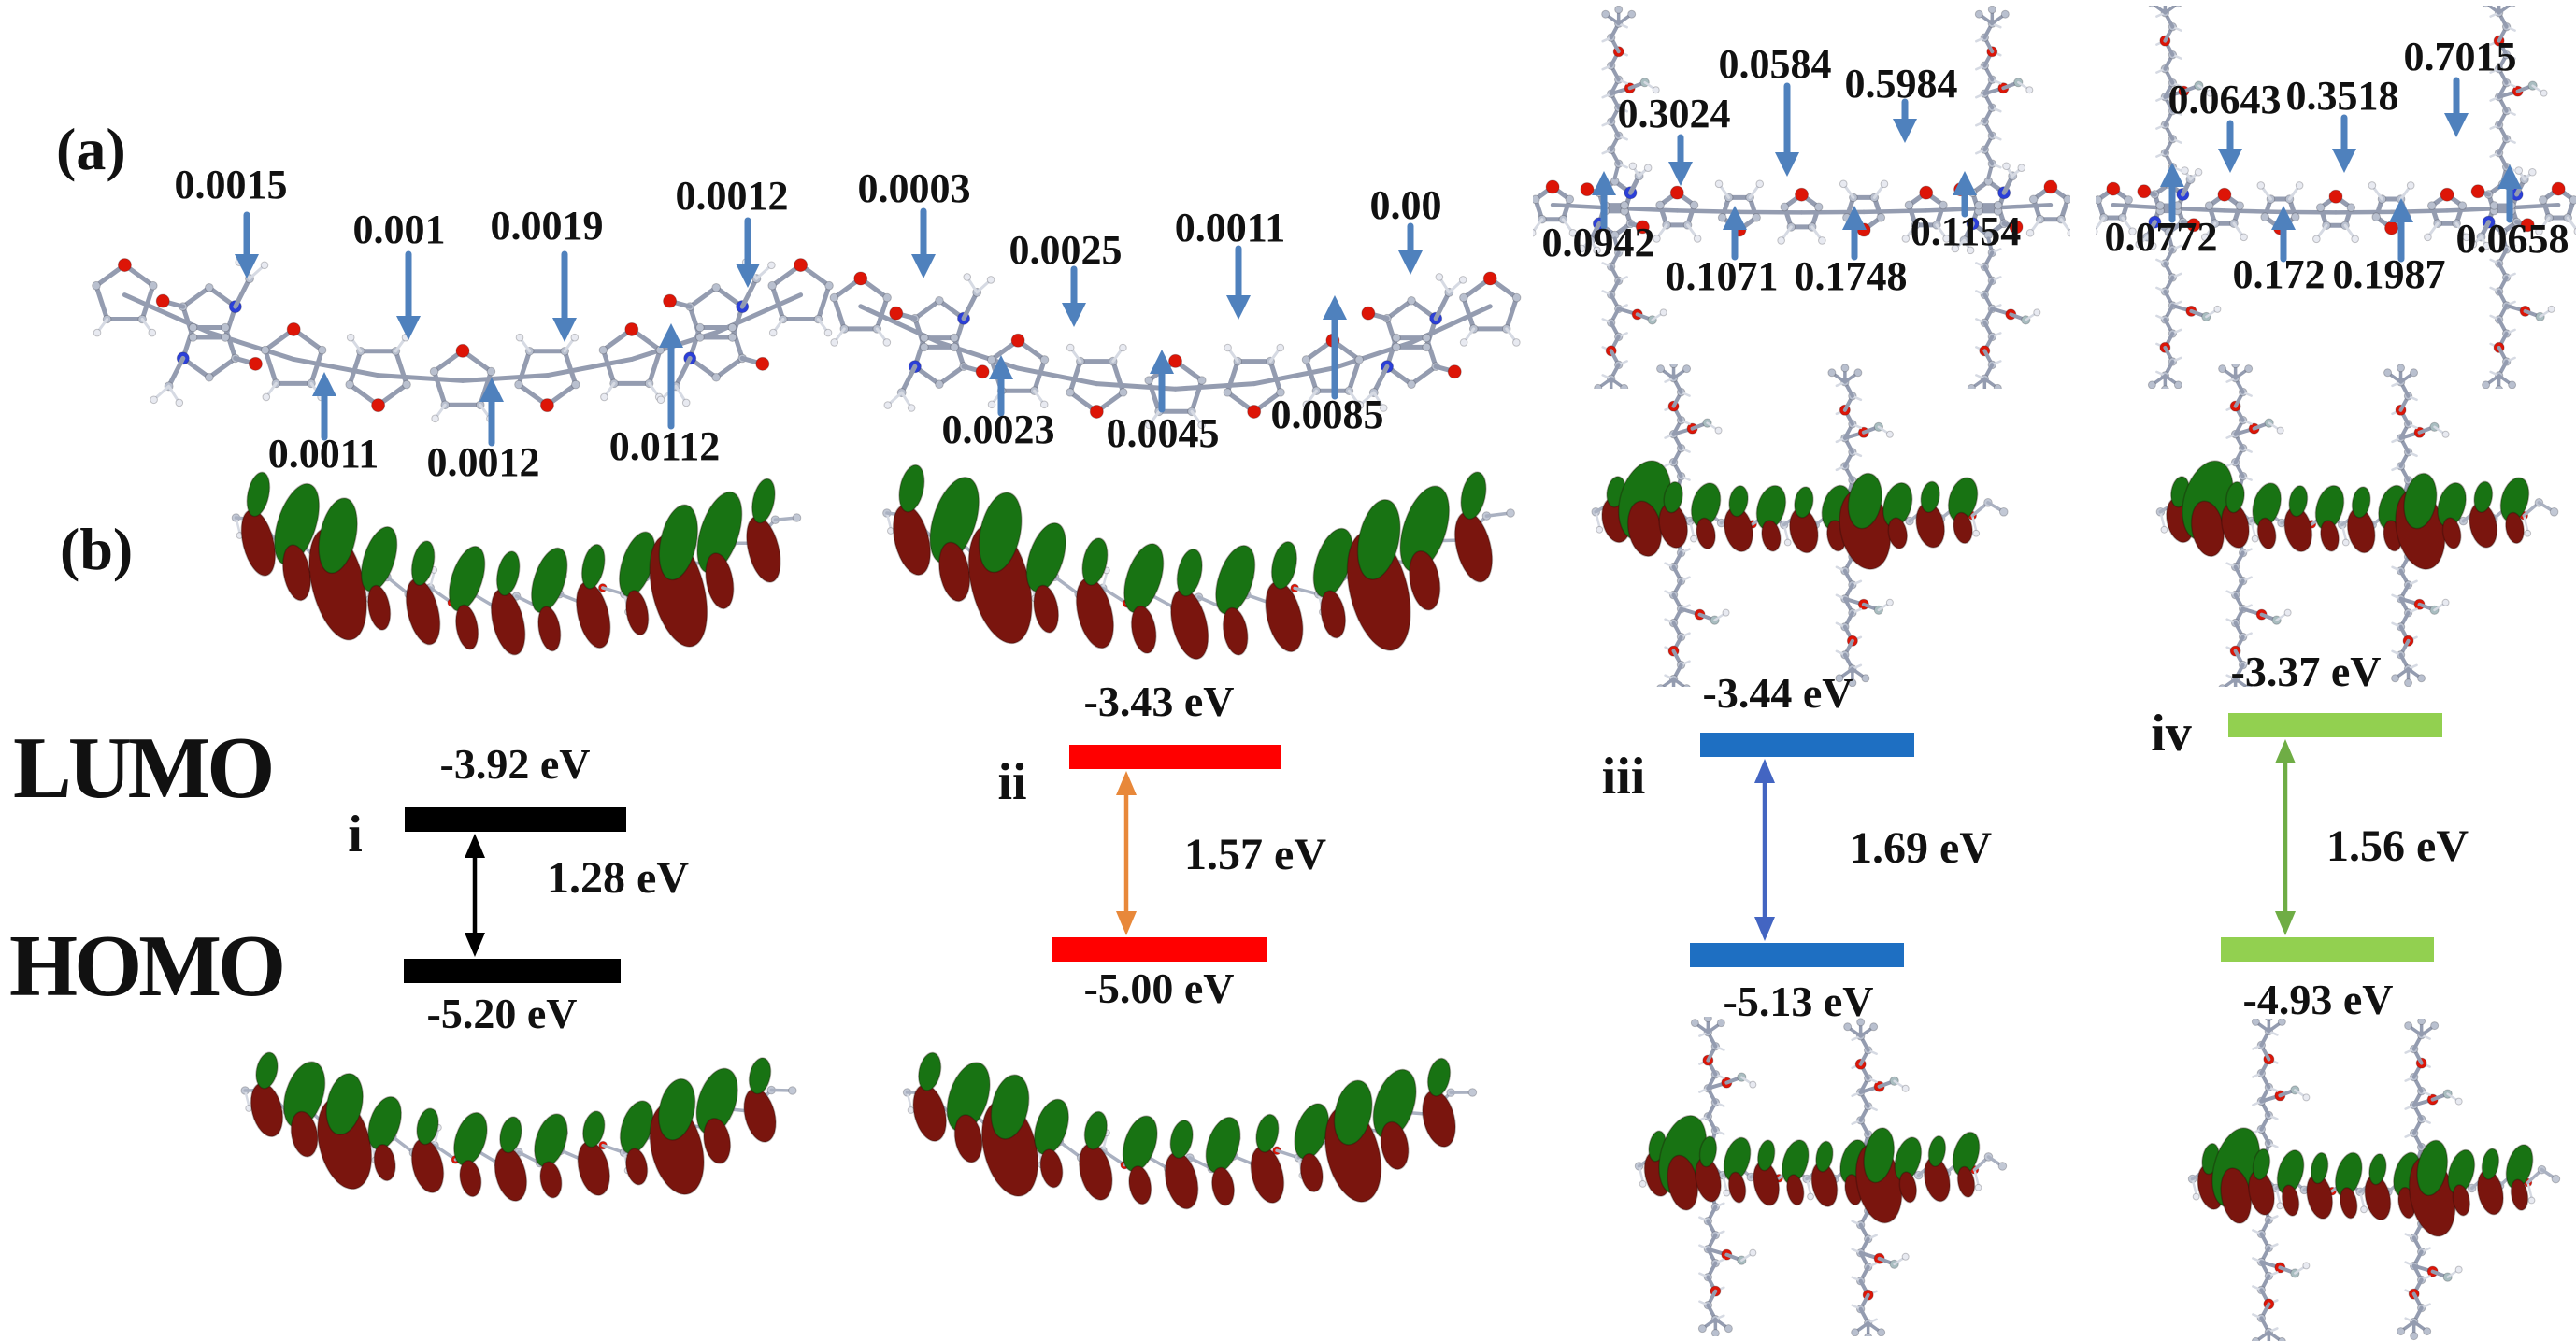 This screenshot has width=2576, height=1341. What do you see at coordinates (2460, 56) in the screenshot?
I see `charge-value: 0.7015` at bounding box center [2460, 56].